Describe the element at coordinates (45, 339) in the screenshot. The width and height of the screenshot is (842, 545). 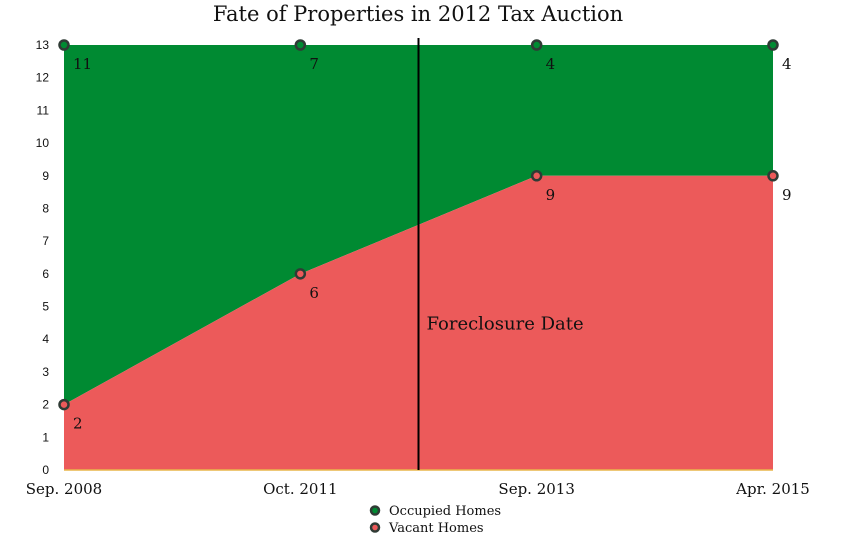
I see `y-tick-label: 4` at that location.